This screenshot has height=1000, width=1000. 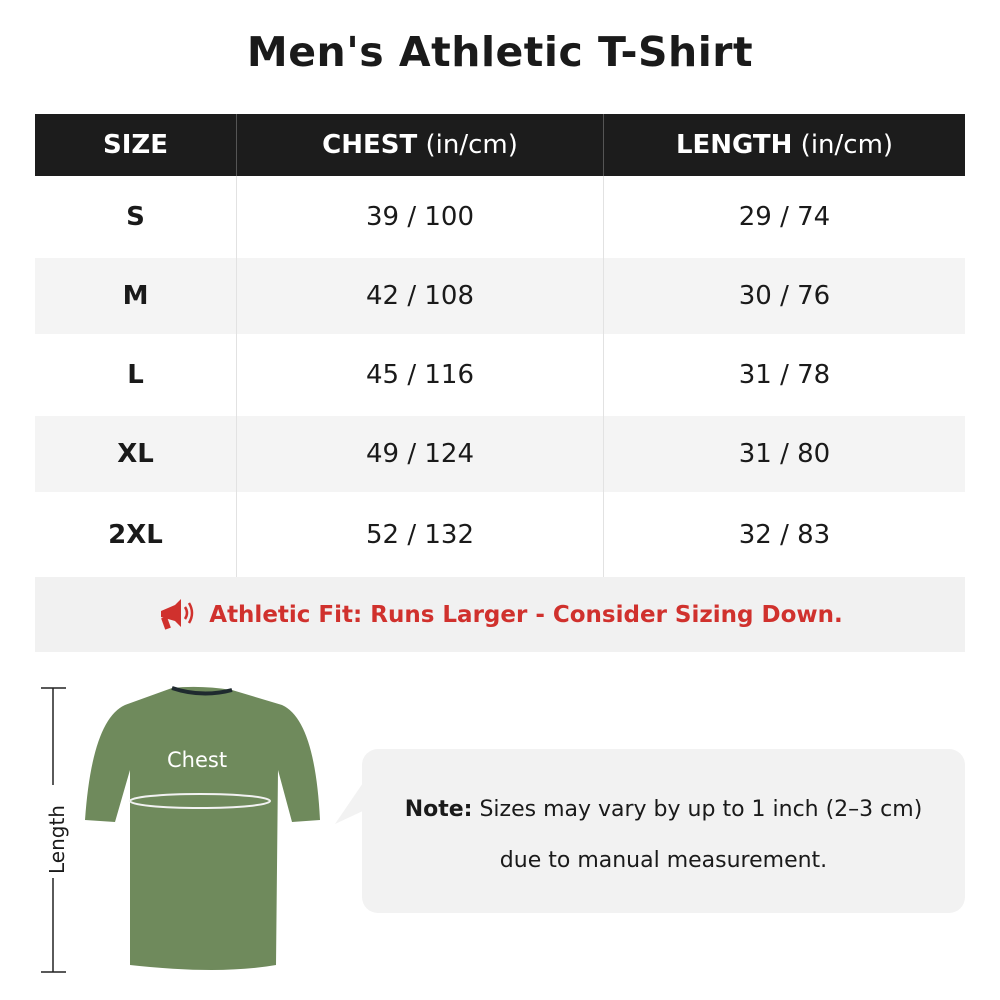 I want to click on header-size: SIZE, so click(x=136, y=145).